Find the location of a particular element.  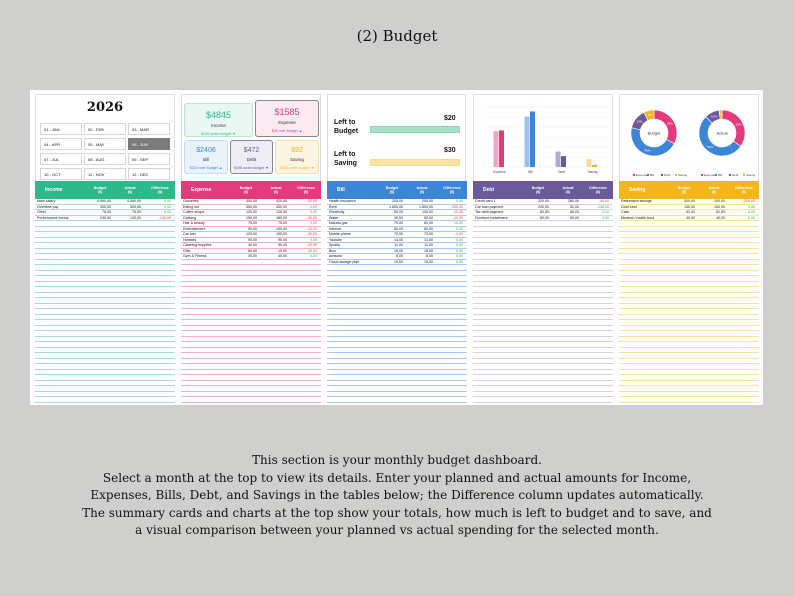

row-label: Spotify is located at coordinates (334, 245).